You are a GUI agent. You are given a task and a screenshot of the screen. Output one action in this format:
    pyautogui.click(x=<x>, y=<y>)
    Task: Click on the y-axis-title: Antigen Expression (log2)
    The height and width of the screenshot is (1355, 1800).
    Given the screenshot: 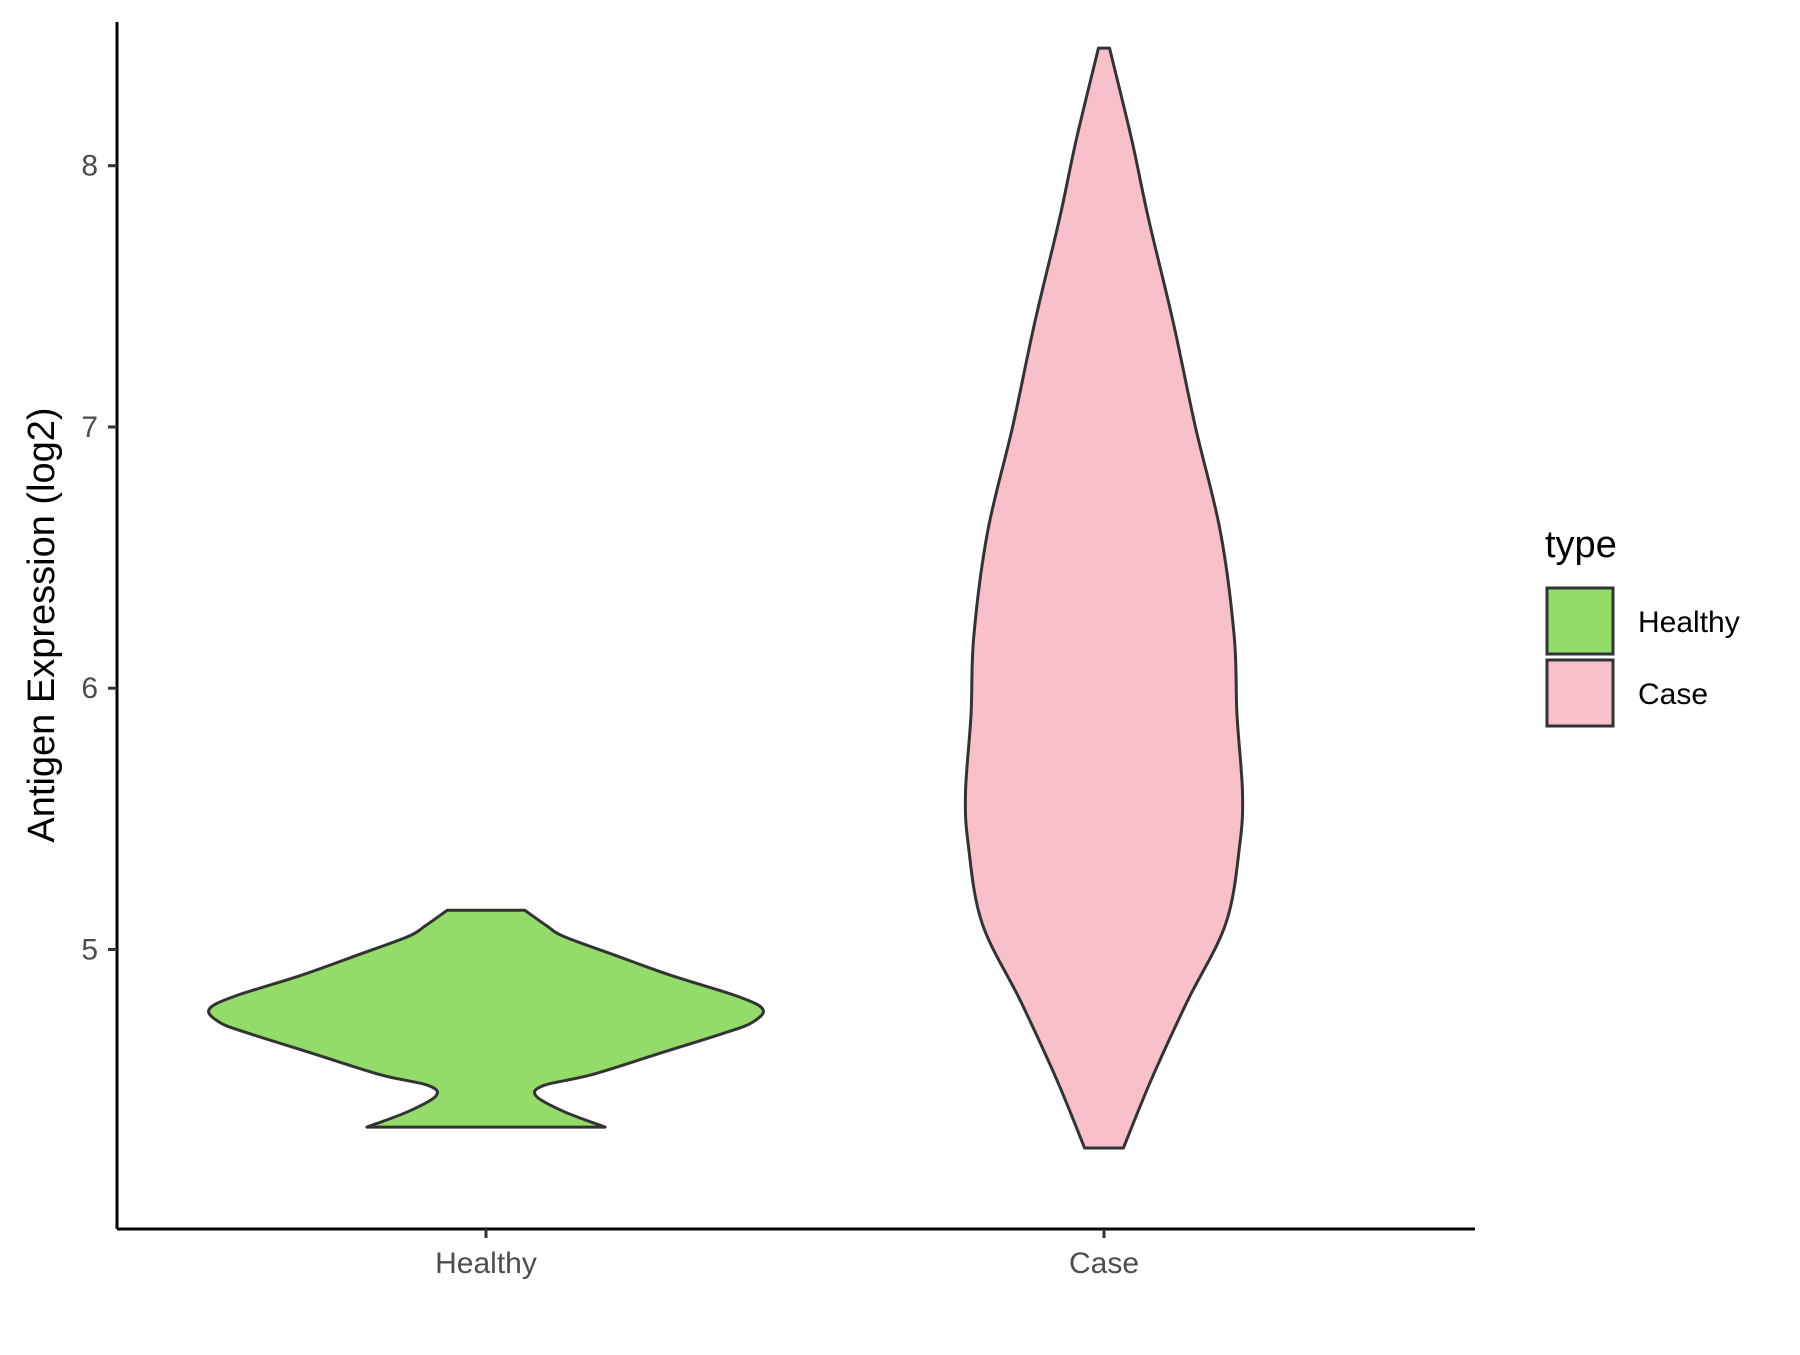 What is the action you would take?
    pyautogui.click(x=42, y=624)
    